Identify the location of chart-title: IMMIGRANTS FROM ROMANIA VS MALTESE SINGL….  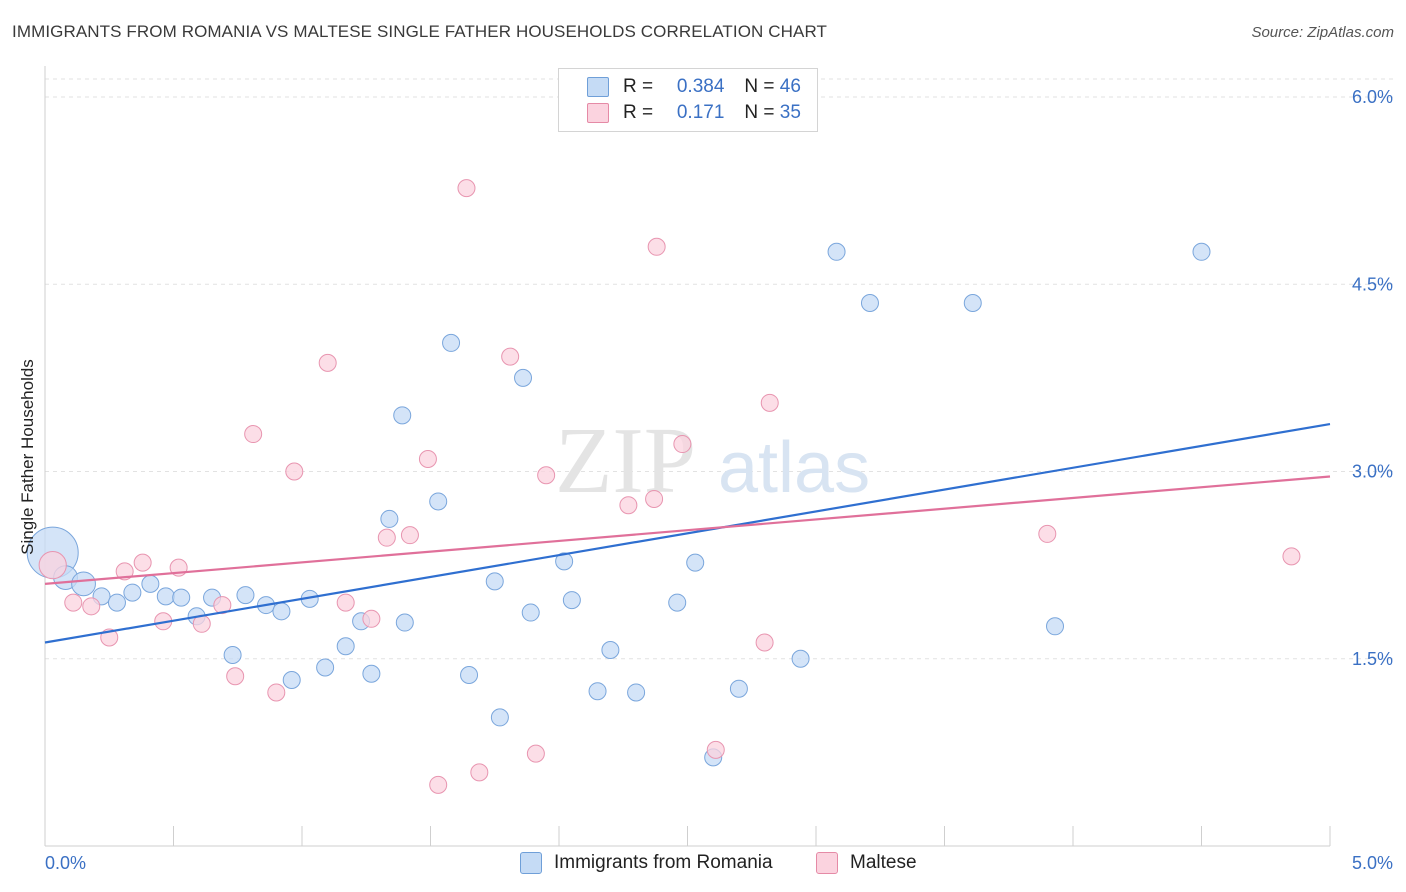
(419, 31).